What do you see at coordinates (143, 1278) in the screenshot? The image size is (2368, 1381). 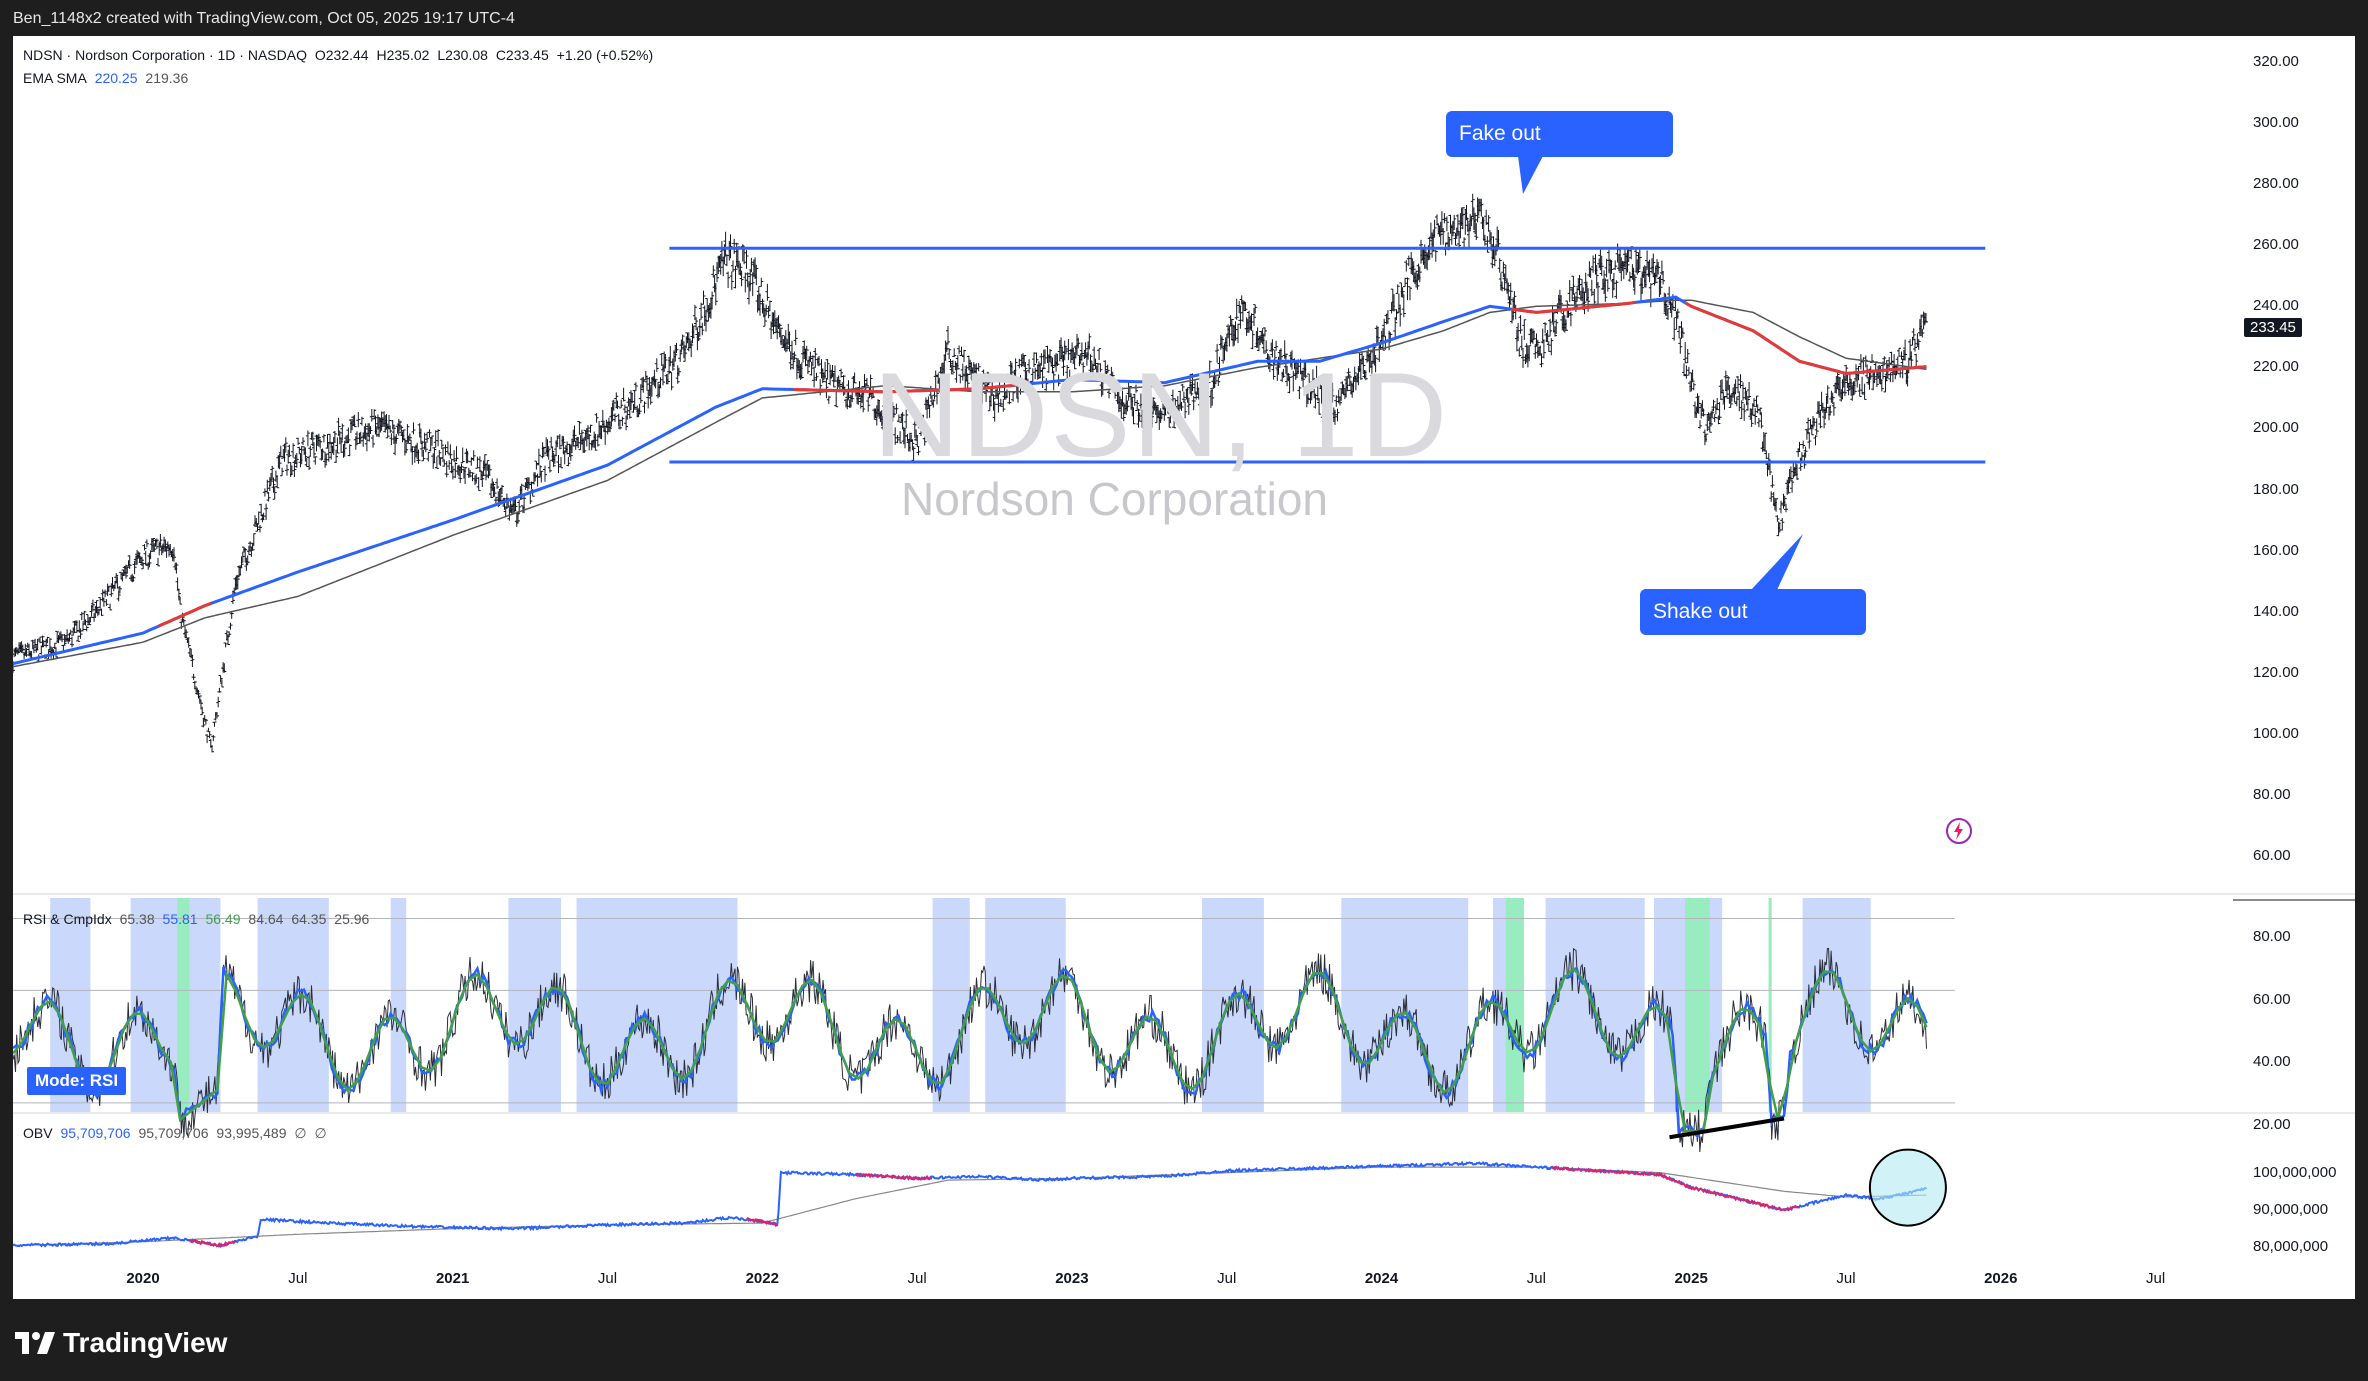 I see `time-tick-label: 2020` at bounding box center [143, 1278].